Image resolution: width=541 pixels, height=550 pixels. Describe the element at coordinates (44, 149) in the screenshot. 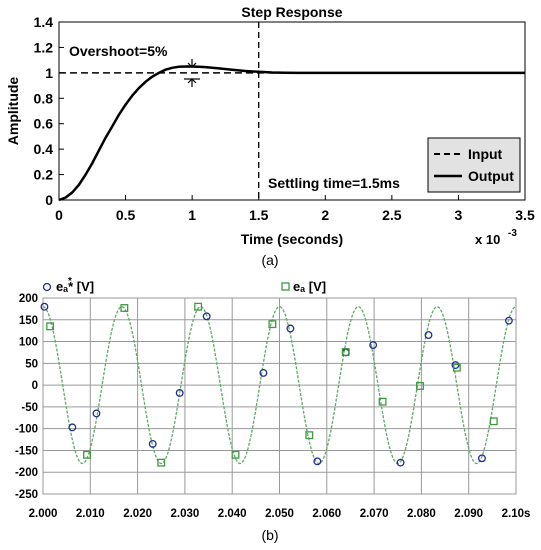

I see `y-tick-label: 0.4` at that location.